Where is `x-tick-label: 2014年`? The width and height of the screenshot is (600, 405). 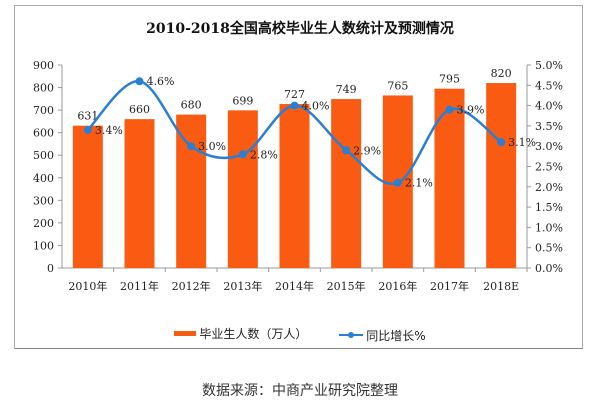
x-tick-label: 2014年 is located at coordinates (294, 286).